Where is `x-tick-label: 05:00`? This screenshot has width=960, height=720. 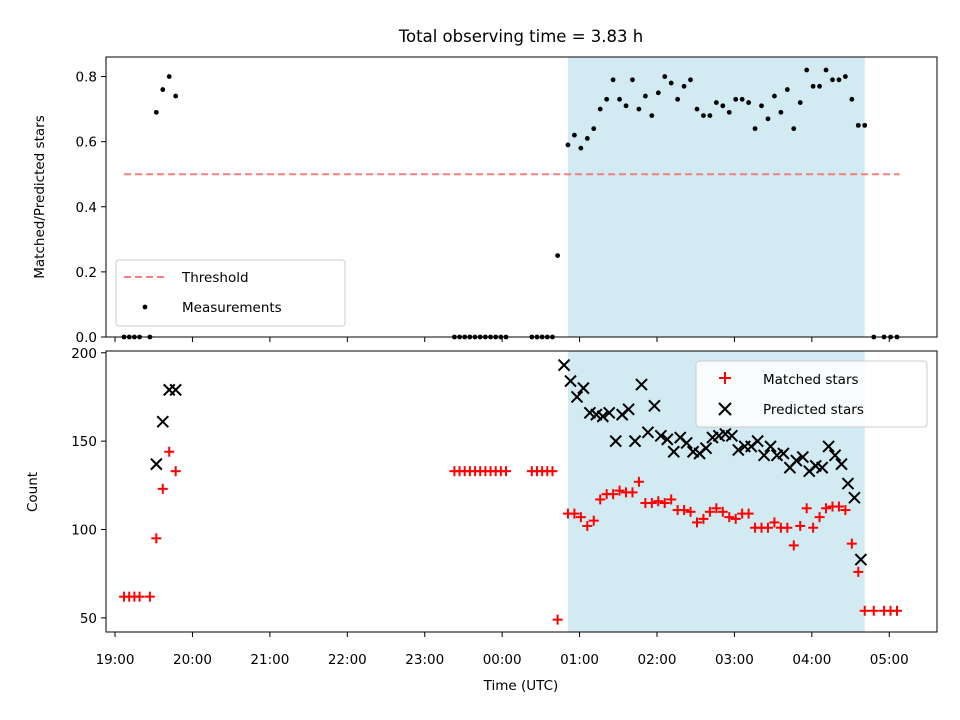 x-tick-label: 05:00 is located at coordinates (889, 660).